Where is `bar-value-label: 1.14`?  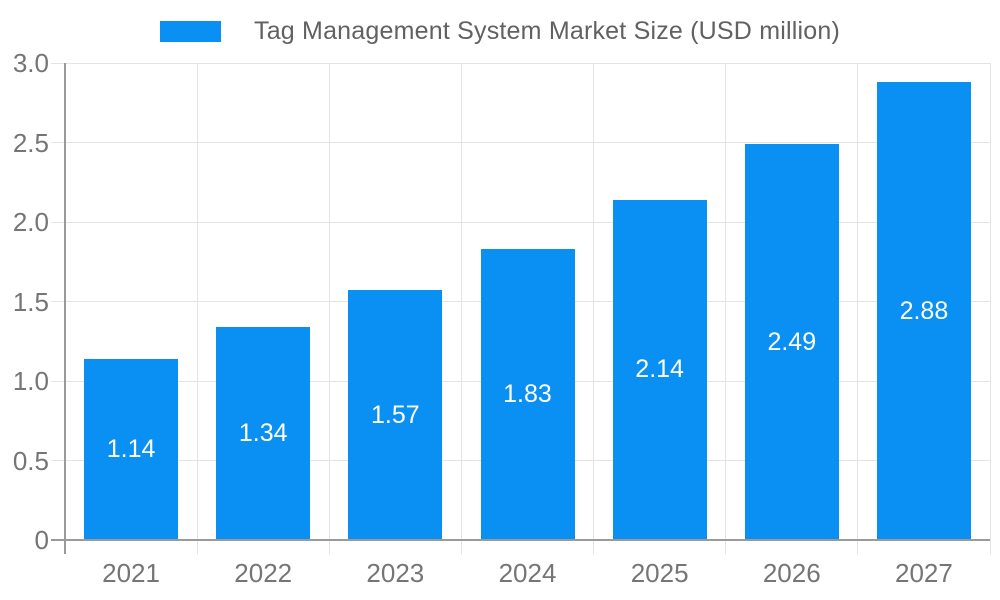 bar-value-label: 1.14 is located at coordinates (131, 448).